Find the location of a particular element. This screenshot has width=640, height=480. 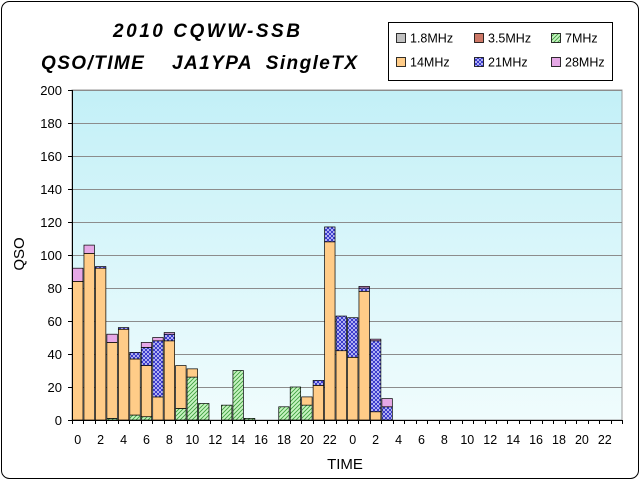

legend-box is located at coordinates (500, 51).